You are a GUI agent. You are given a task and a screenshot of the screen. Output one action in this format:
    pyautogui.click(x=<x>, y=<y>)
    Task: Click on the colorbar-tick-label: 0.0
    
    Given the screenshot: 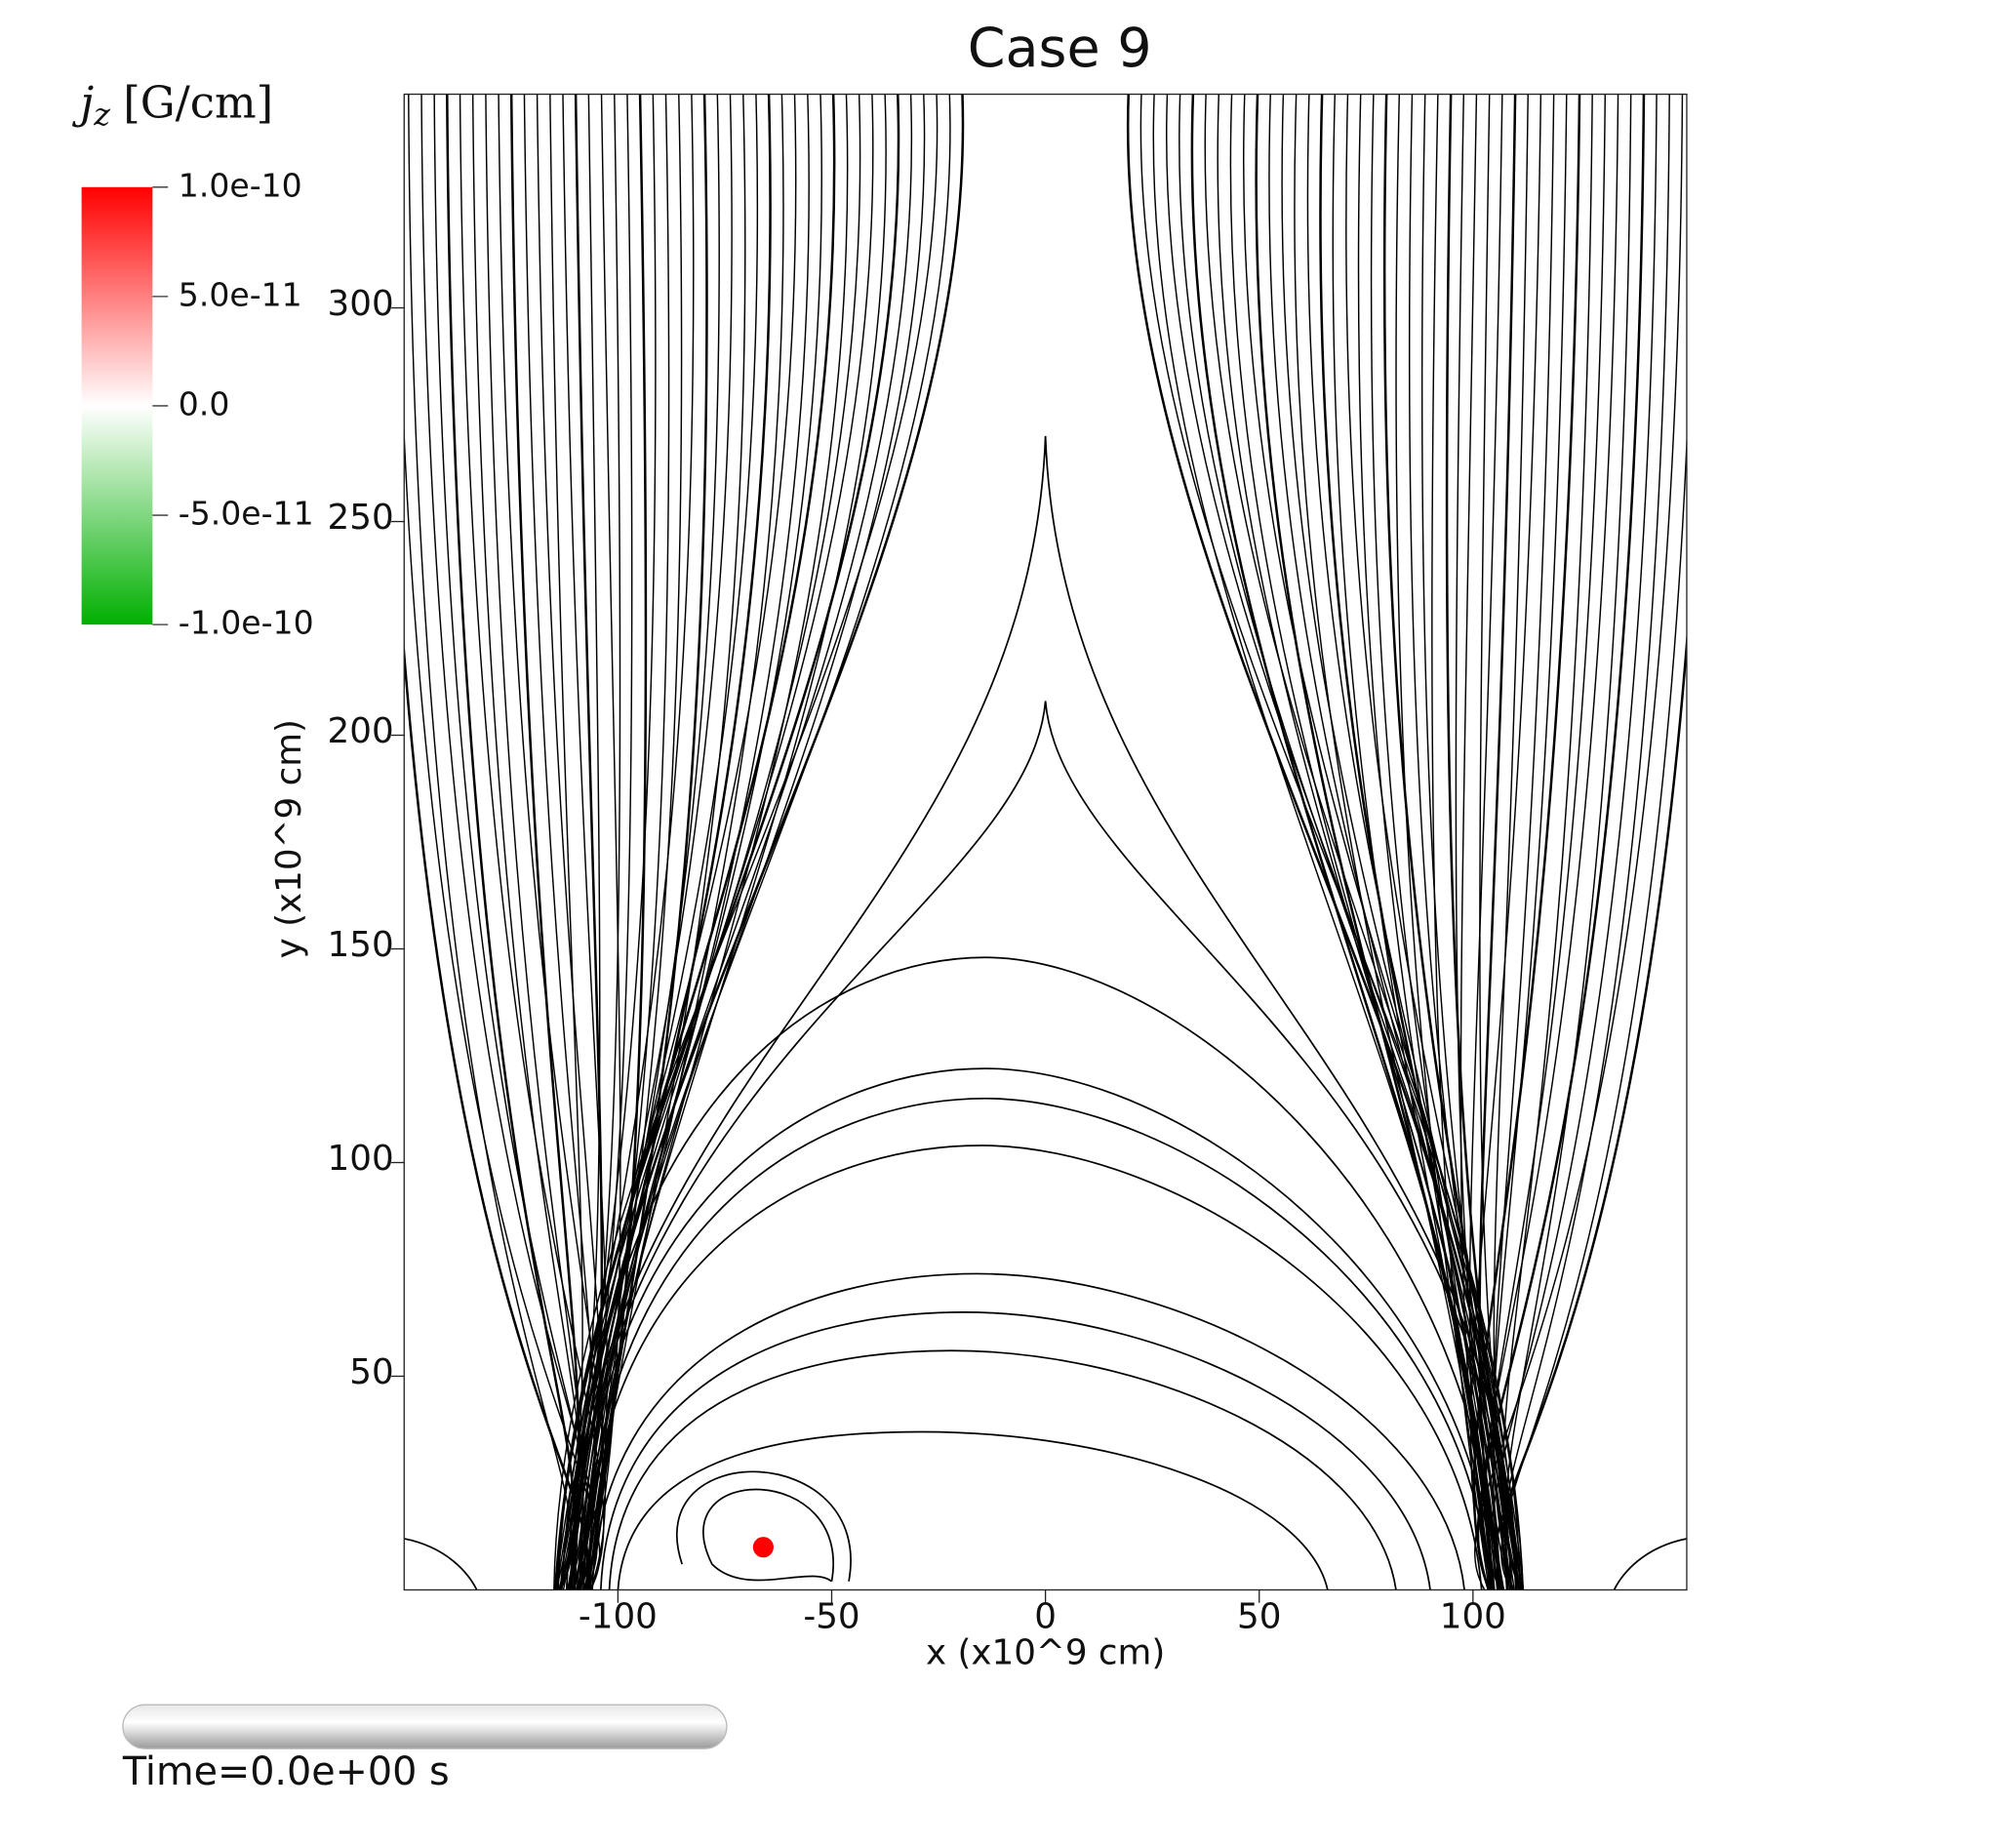 What is the action you would take?
    pyautogui.click(x=204, y=403)
    